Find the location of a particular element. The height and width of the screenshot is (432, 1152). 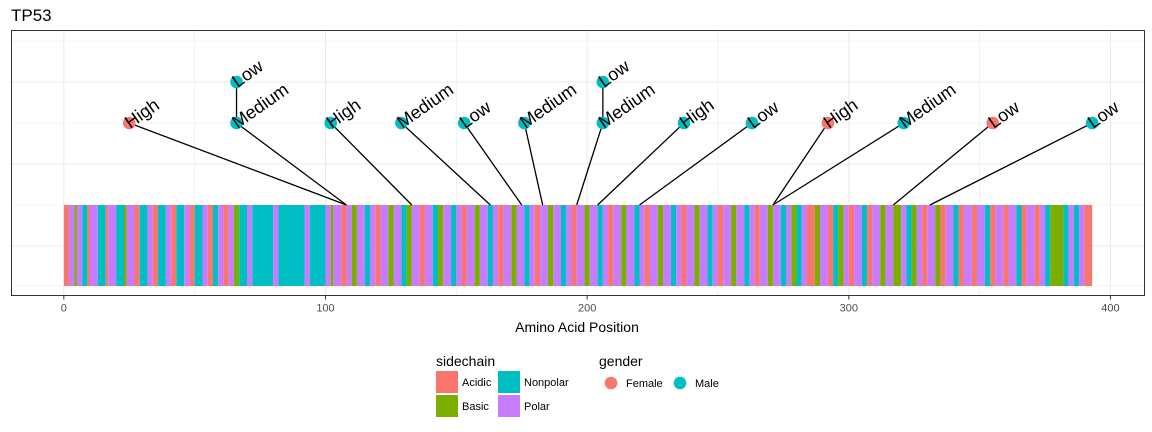

chart-title: TP53 is located at coordinates (31, 15).